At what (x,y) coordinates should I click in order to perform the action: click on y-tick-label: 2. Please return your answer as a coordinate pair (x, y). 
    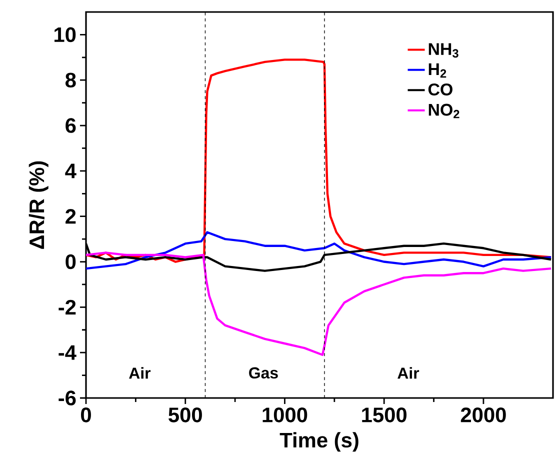
    Looking at the image, I should click on (71, 216).